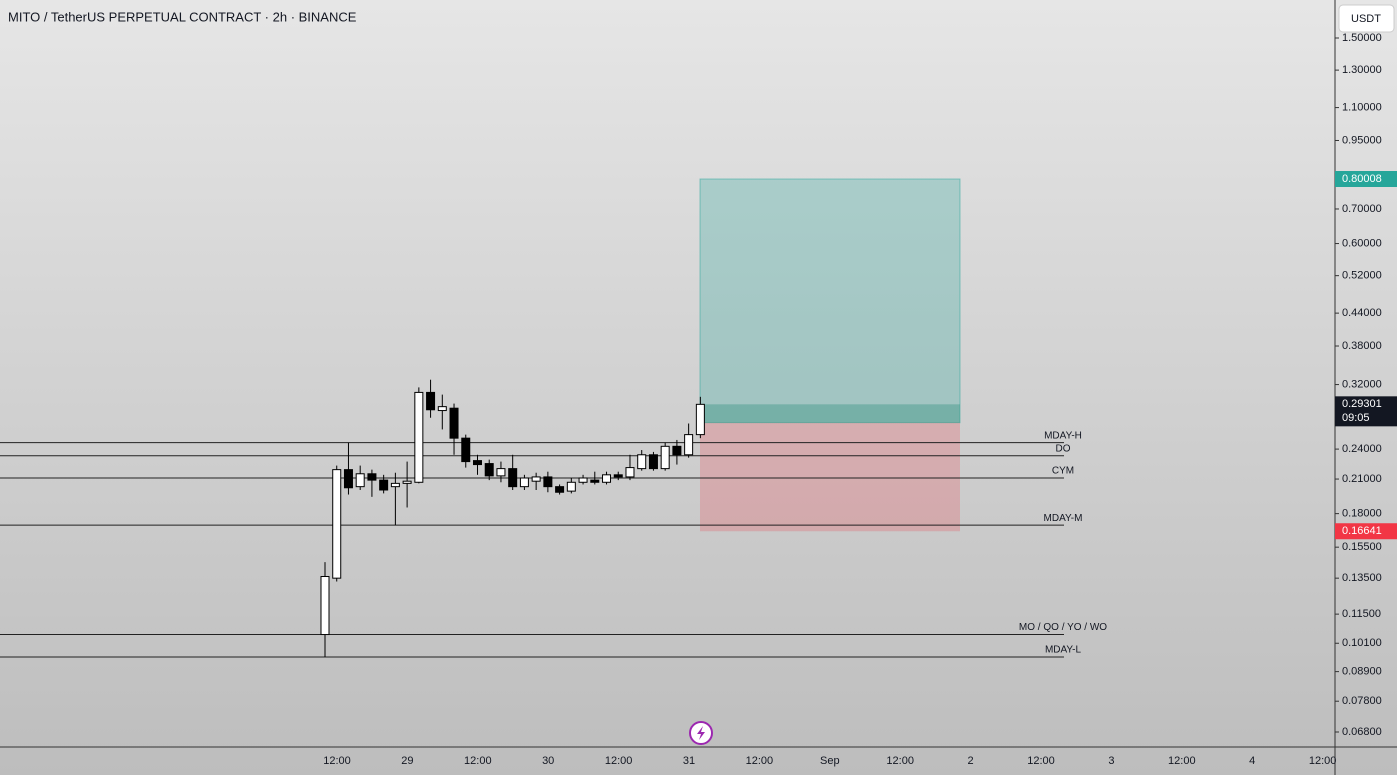 The height and width of the screenshot is (775, 1397). What do you see at coordinates (1362, 140) in the screenshot?
I see `y-tick-label: 0.95000` at bounding box center [1362, 140].